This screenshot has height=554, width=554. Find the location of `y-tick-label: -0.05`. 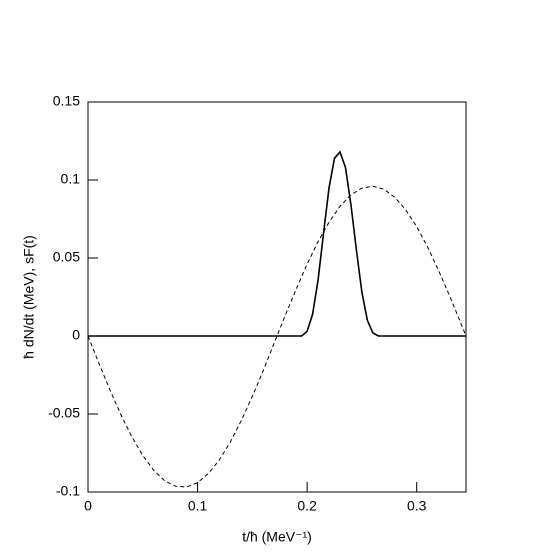

y-tick-label: -0.05 is located at coordinates (64, 413).